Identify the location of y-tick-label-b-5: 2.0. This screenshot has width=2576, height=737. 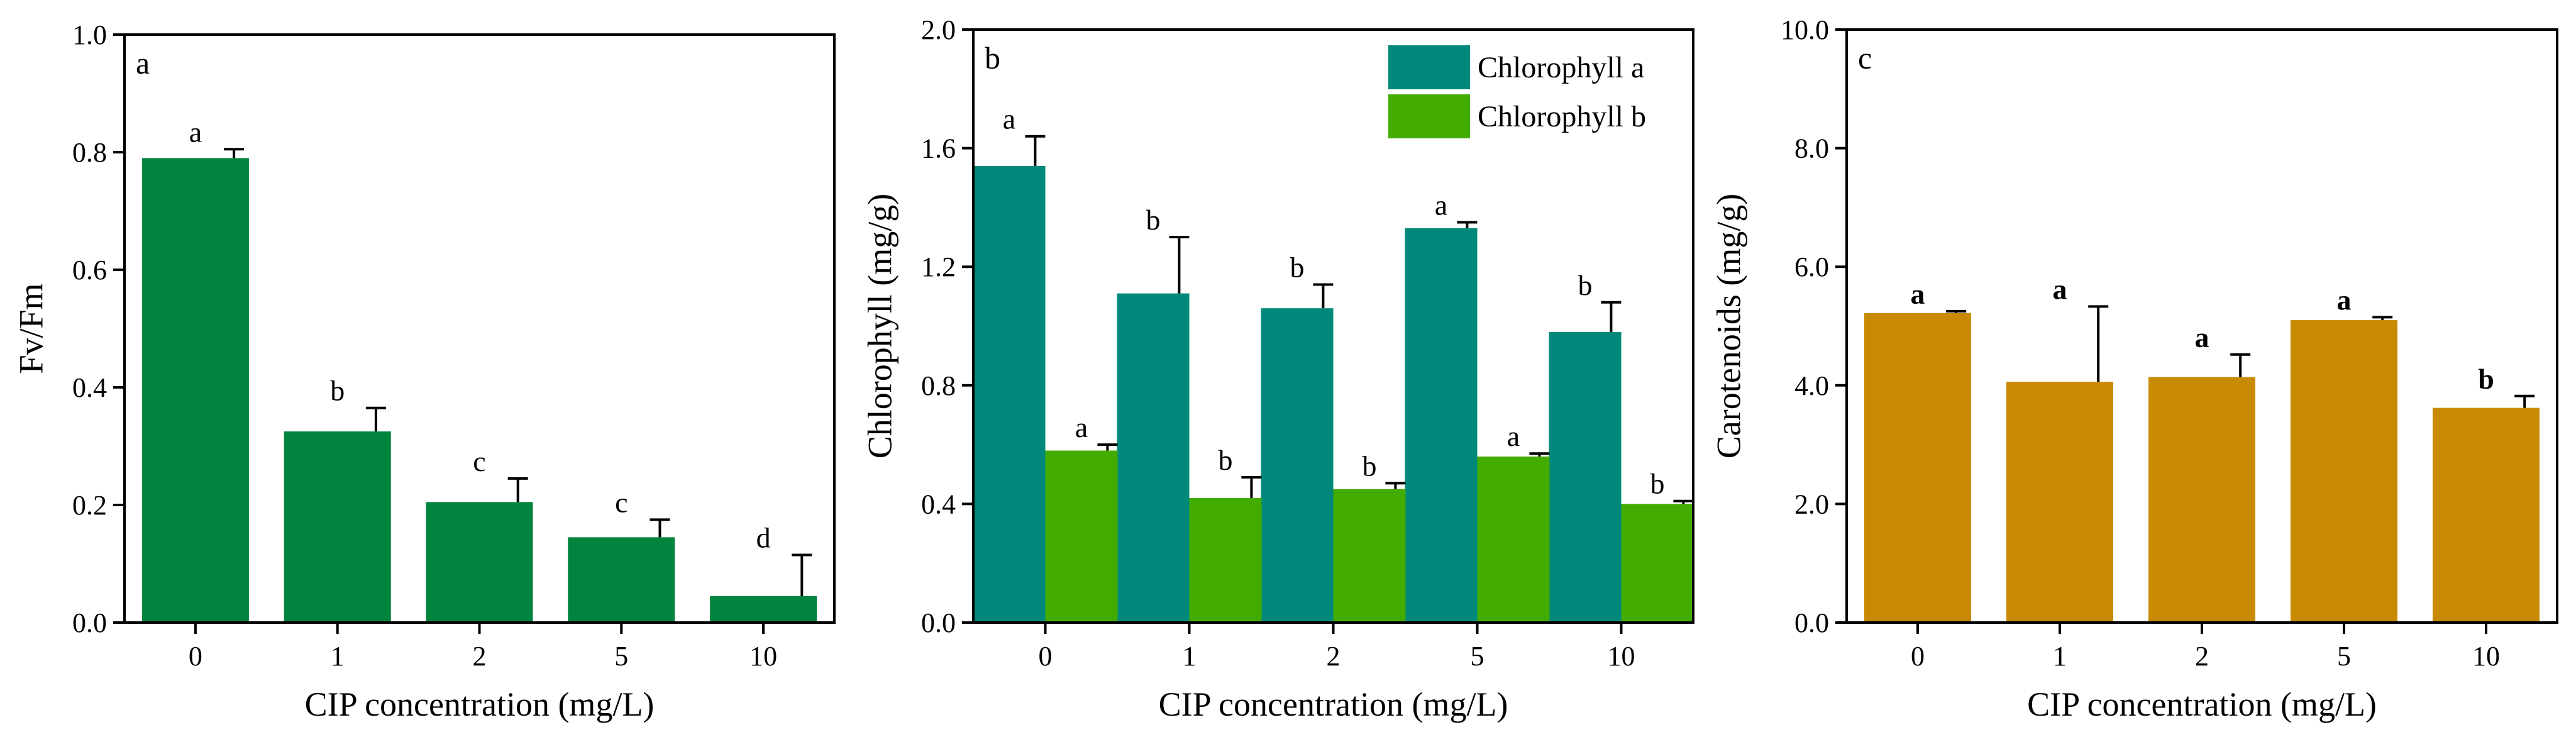
(938, 29).